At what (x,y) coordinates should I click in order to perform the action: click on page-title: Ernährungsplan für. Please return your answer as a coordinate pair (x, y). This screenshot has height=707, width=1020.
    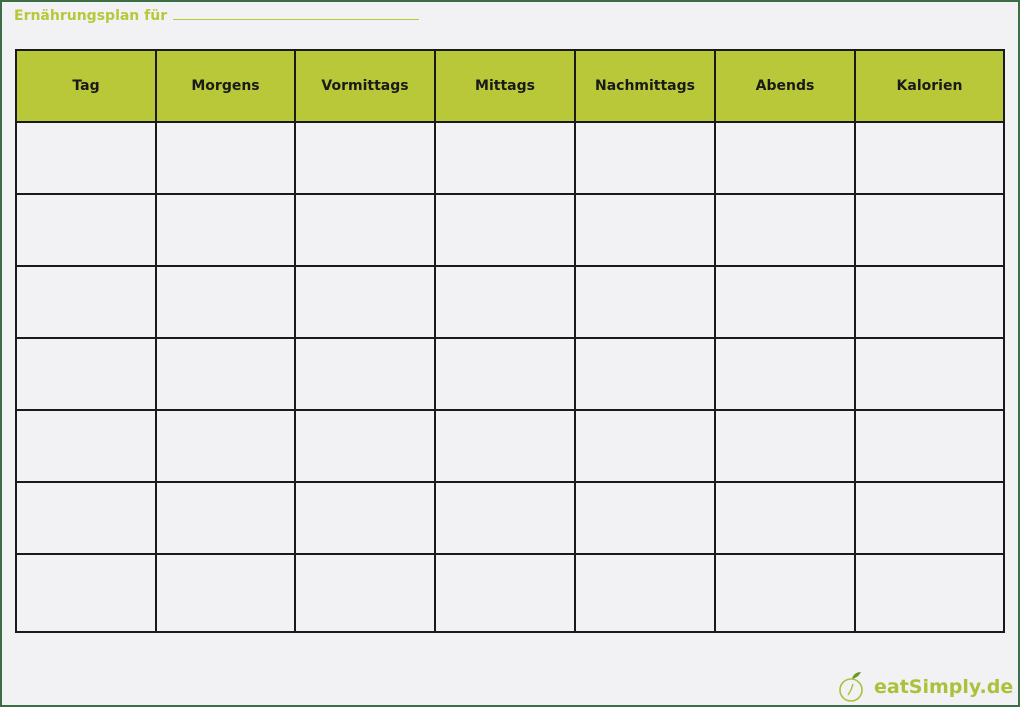
    Looking at the image, I should click on (217, 14).